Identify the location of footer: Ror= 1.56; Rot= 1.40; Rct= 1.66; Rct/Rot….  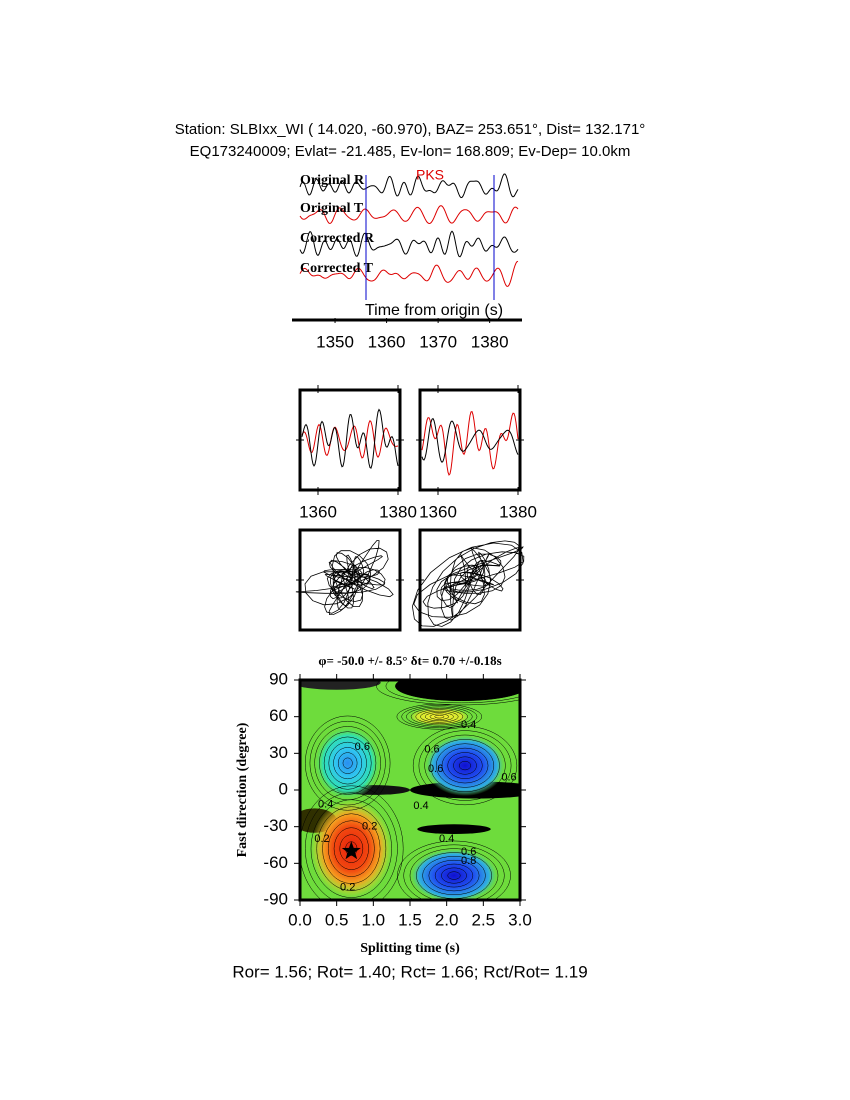
(409, 971).